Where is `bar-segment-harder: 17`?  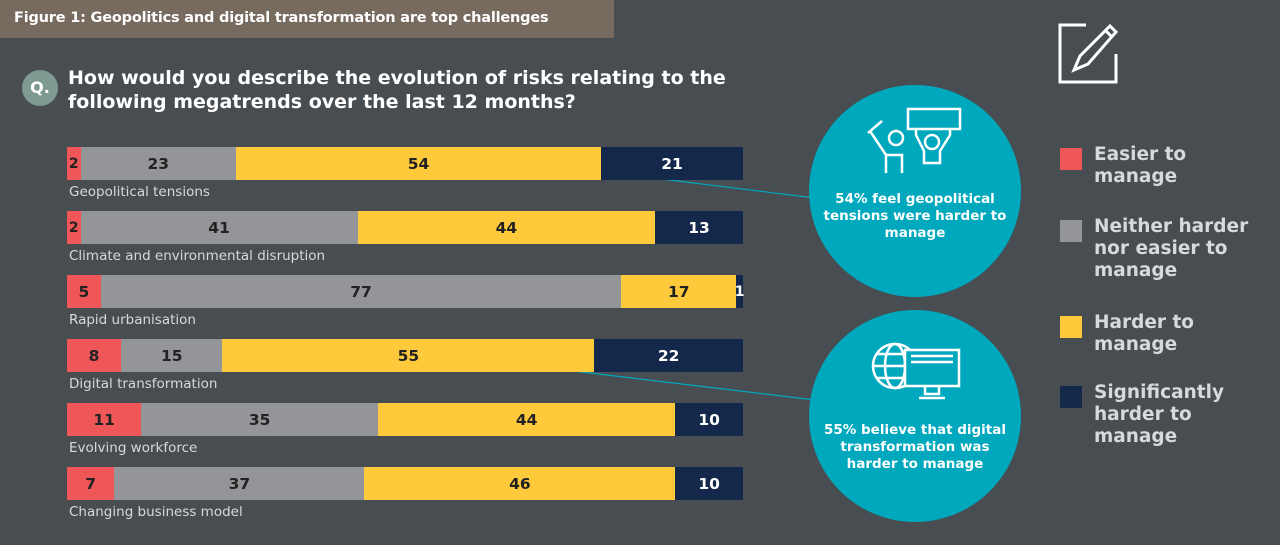 bar-segment-harder: 17 is located at coordinates (679, 291).